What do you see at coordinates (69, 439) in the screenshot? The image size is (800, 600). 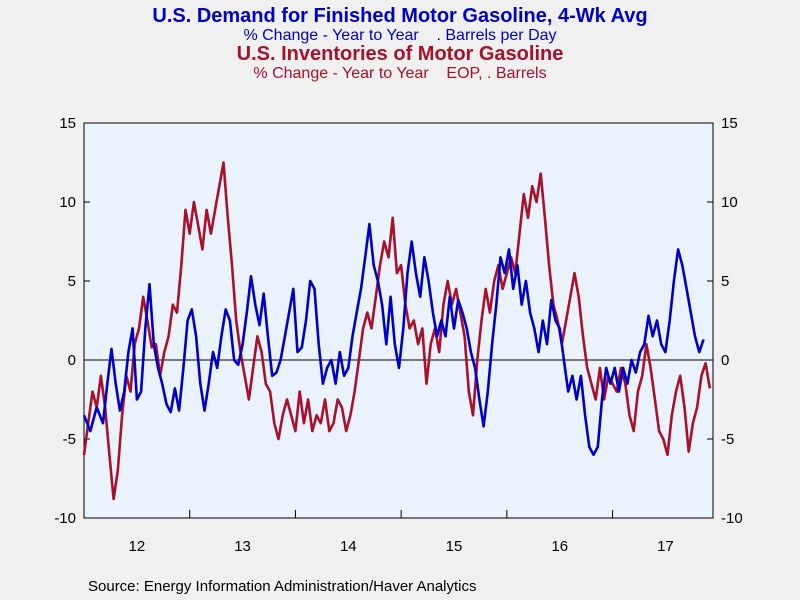 I see `y-tick-label-left: -5` at bounding box center [69, 439].